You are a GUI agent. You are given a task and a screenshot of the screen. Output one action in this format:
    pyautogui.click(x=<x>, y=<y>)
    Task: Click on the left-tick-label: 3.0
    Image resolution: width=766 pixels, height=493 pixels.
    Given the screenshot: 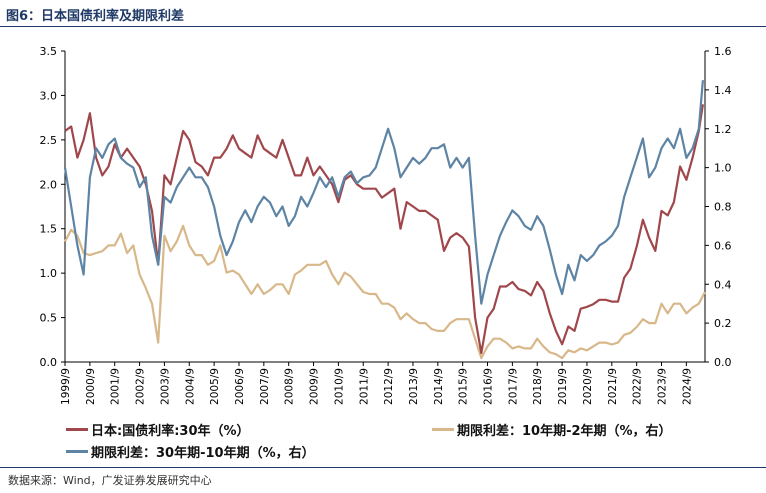 What is the action you would take?
    pyautogui.click(x=49, y=95)
    